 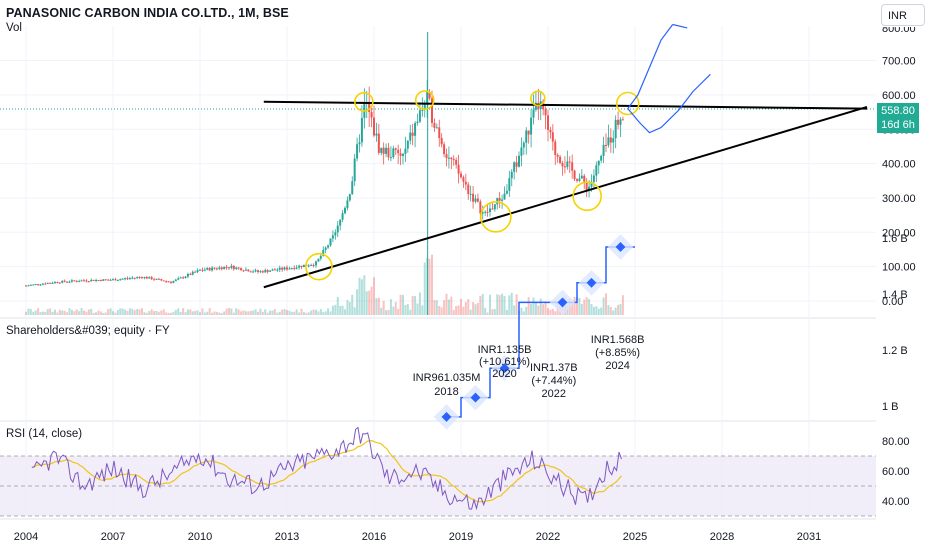 I want to click on price-tick-label: 0.00, so click(x=892, y=302).